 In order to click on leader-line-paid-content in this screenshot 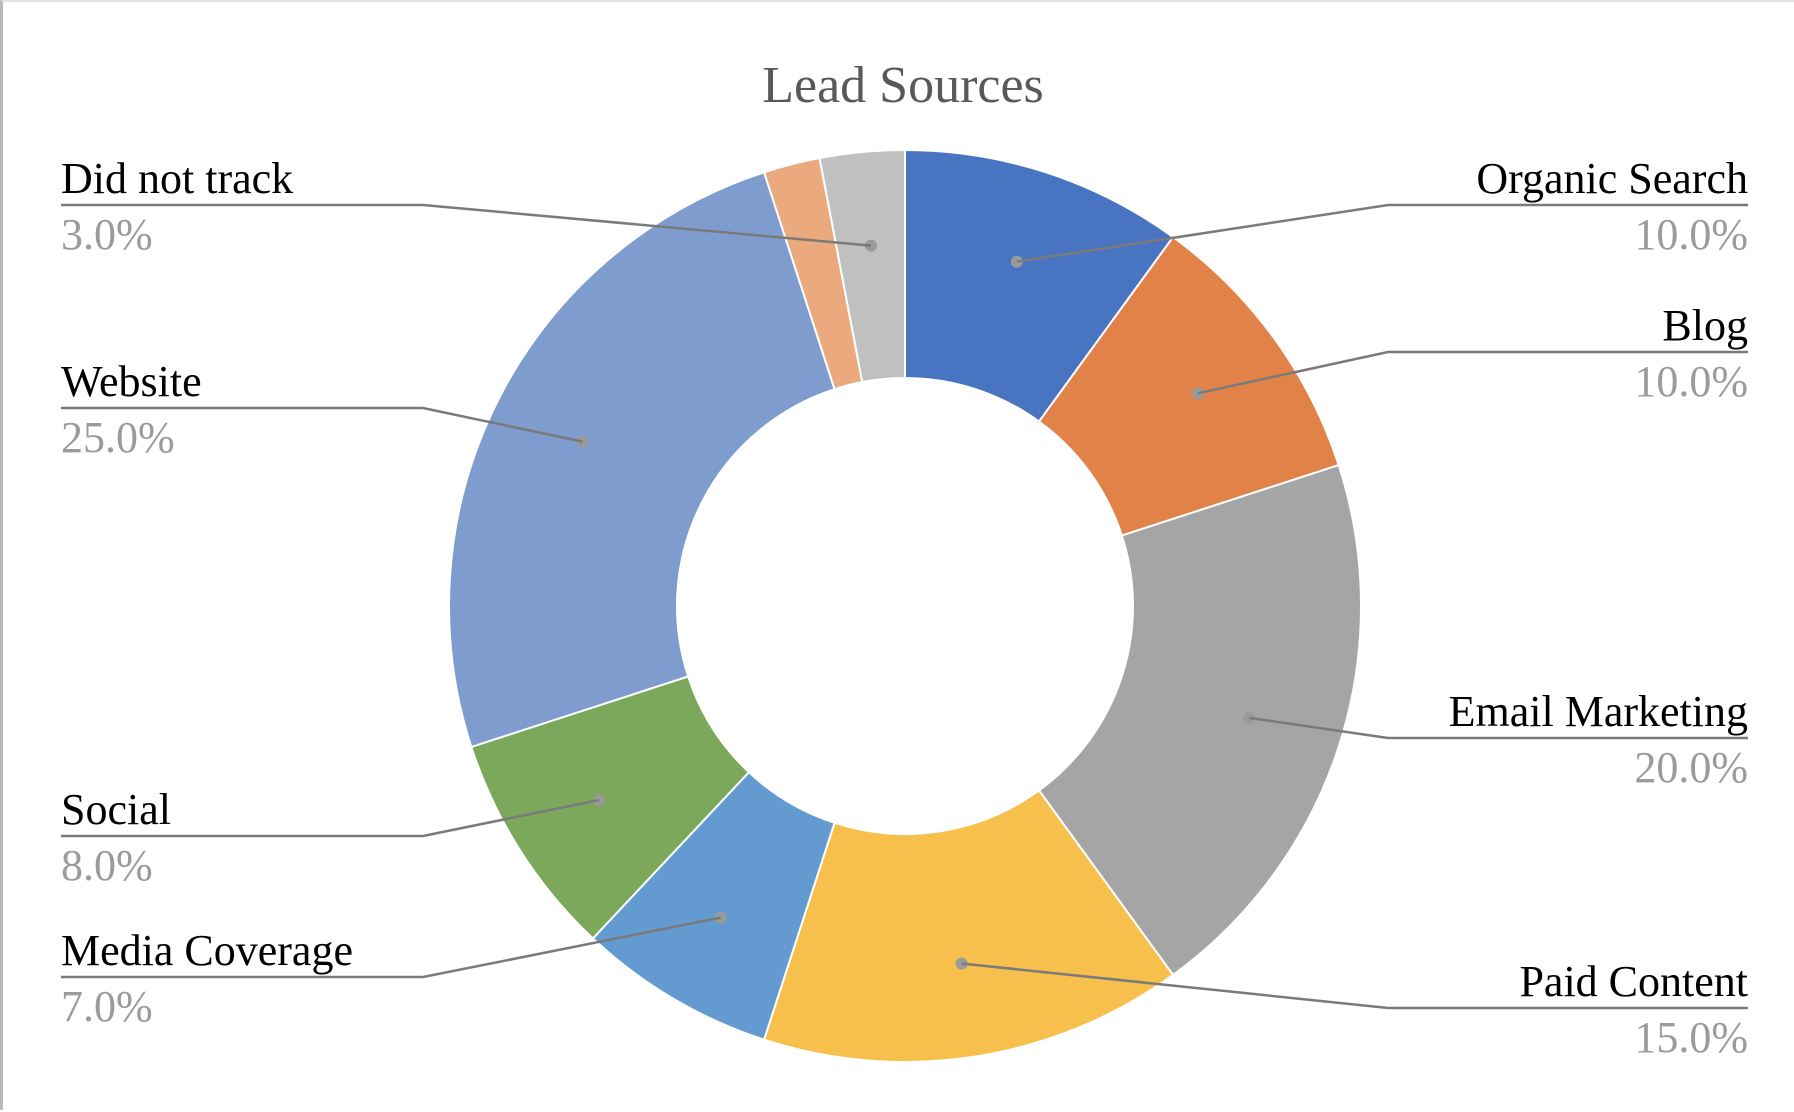, I will do `click(1354, 986)`.